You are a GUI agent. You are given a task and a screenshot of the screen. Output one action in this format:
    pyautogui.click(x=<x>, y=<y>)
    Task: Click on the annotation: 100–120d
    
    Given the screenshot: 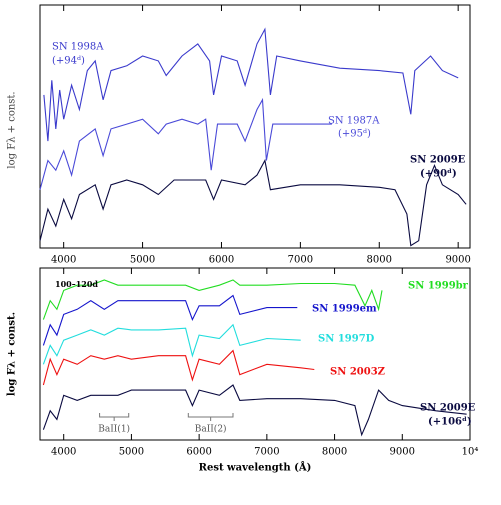 What is the action you would take?
    pyautogui.click(x=76, y=284)
    